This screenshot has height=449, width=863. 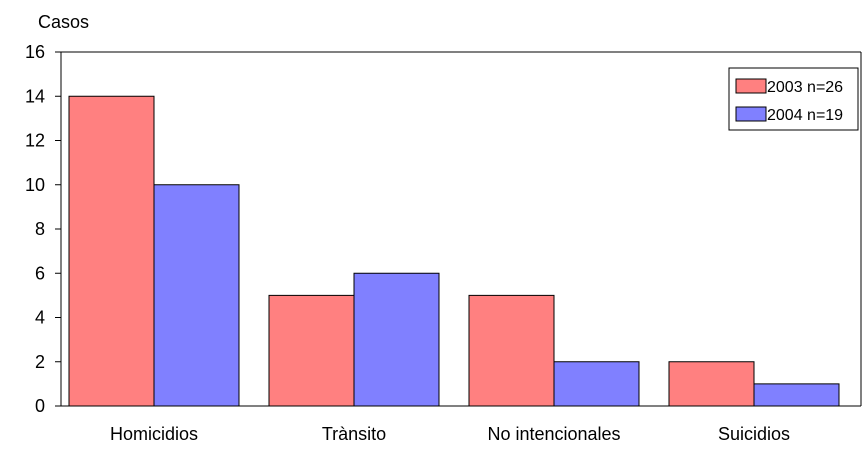 I want to click on legend: 2003 n=26 2004 n=19, so click(x=793, y=99).